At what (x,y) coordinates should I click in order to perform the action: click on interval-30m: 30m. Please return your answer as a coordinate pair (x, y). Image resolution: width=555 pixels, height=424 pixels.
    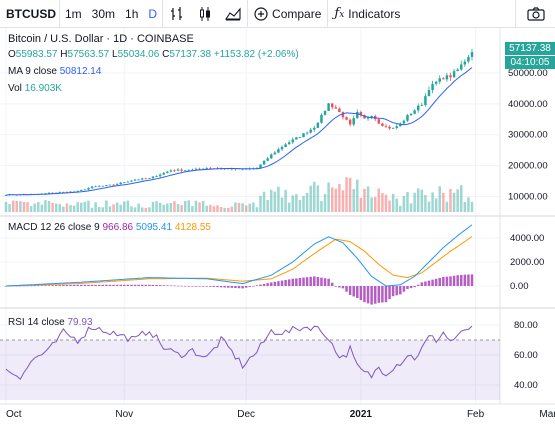
    Looking at the image, I should click on (103, 13).